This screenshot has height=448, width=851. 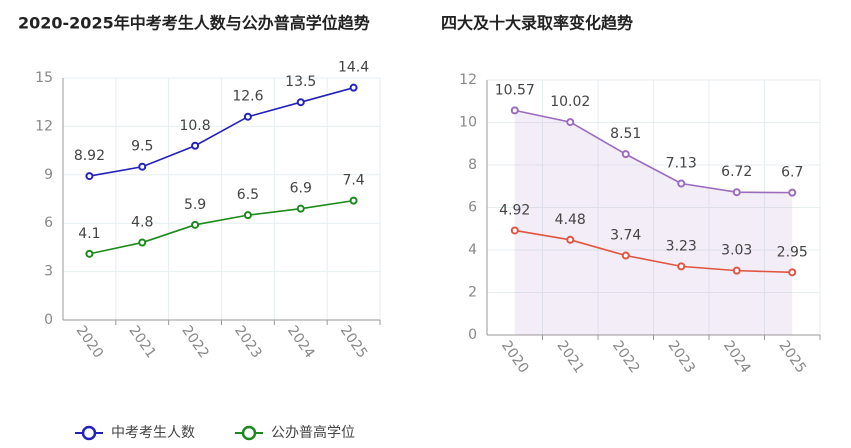 I want to click on chart-title: 2020-2025年中考考生人数与公办普高学位趋势, so click(x=194, y=23).